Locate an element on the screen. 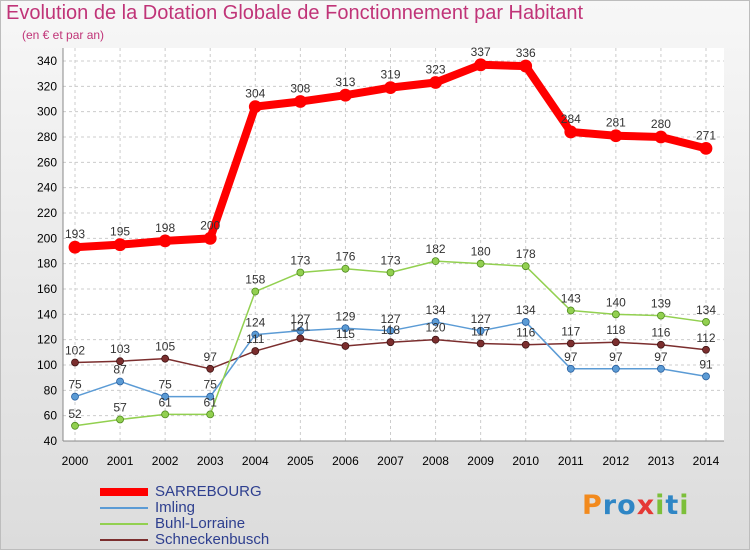  data-label: 176 is located at coordinates (345, 257).